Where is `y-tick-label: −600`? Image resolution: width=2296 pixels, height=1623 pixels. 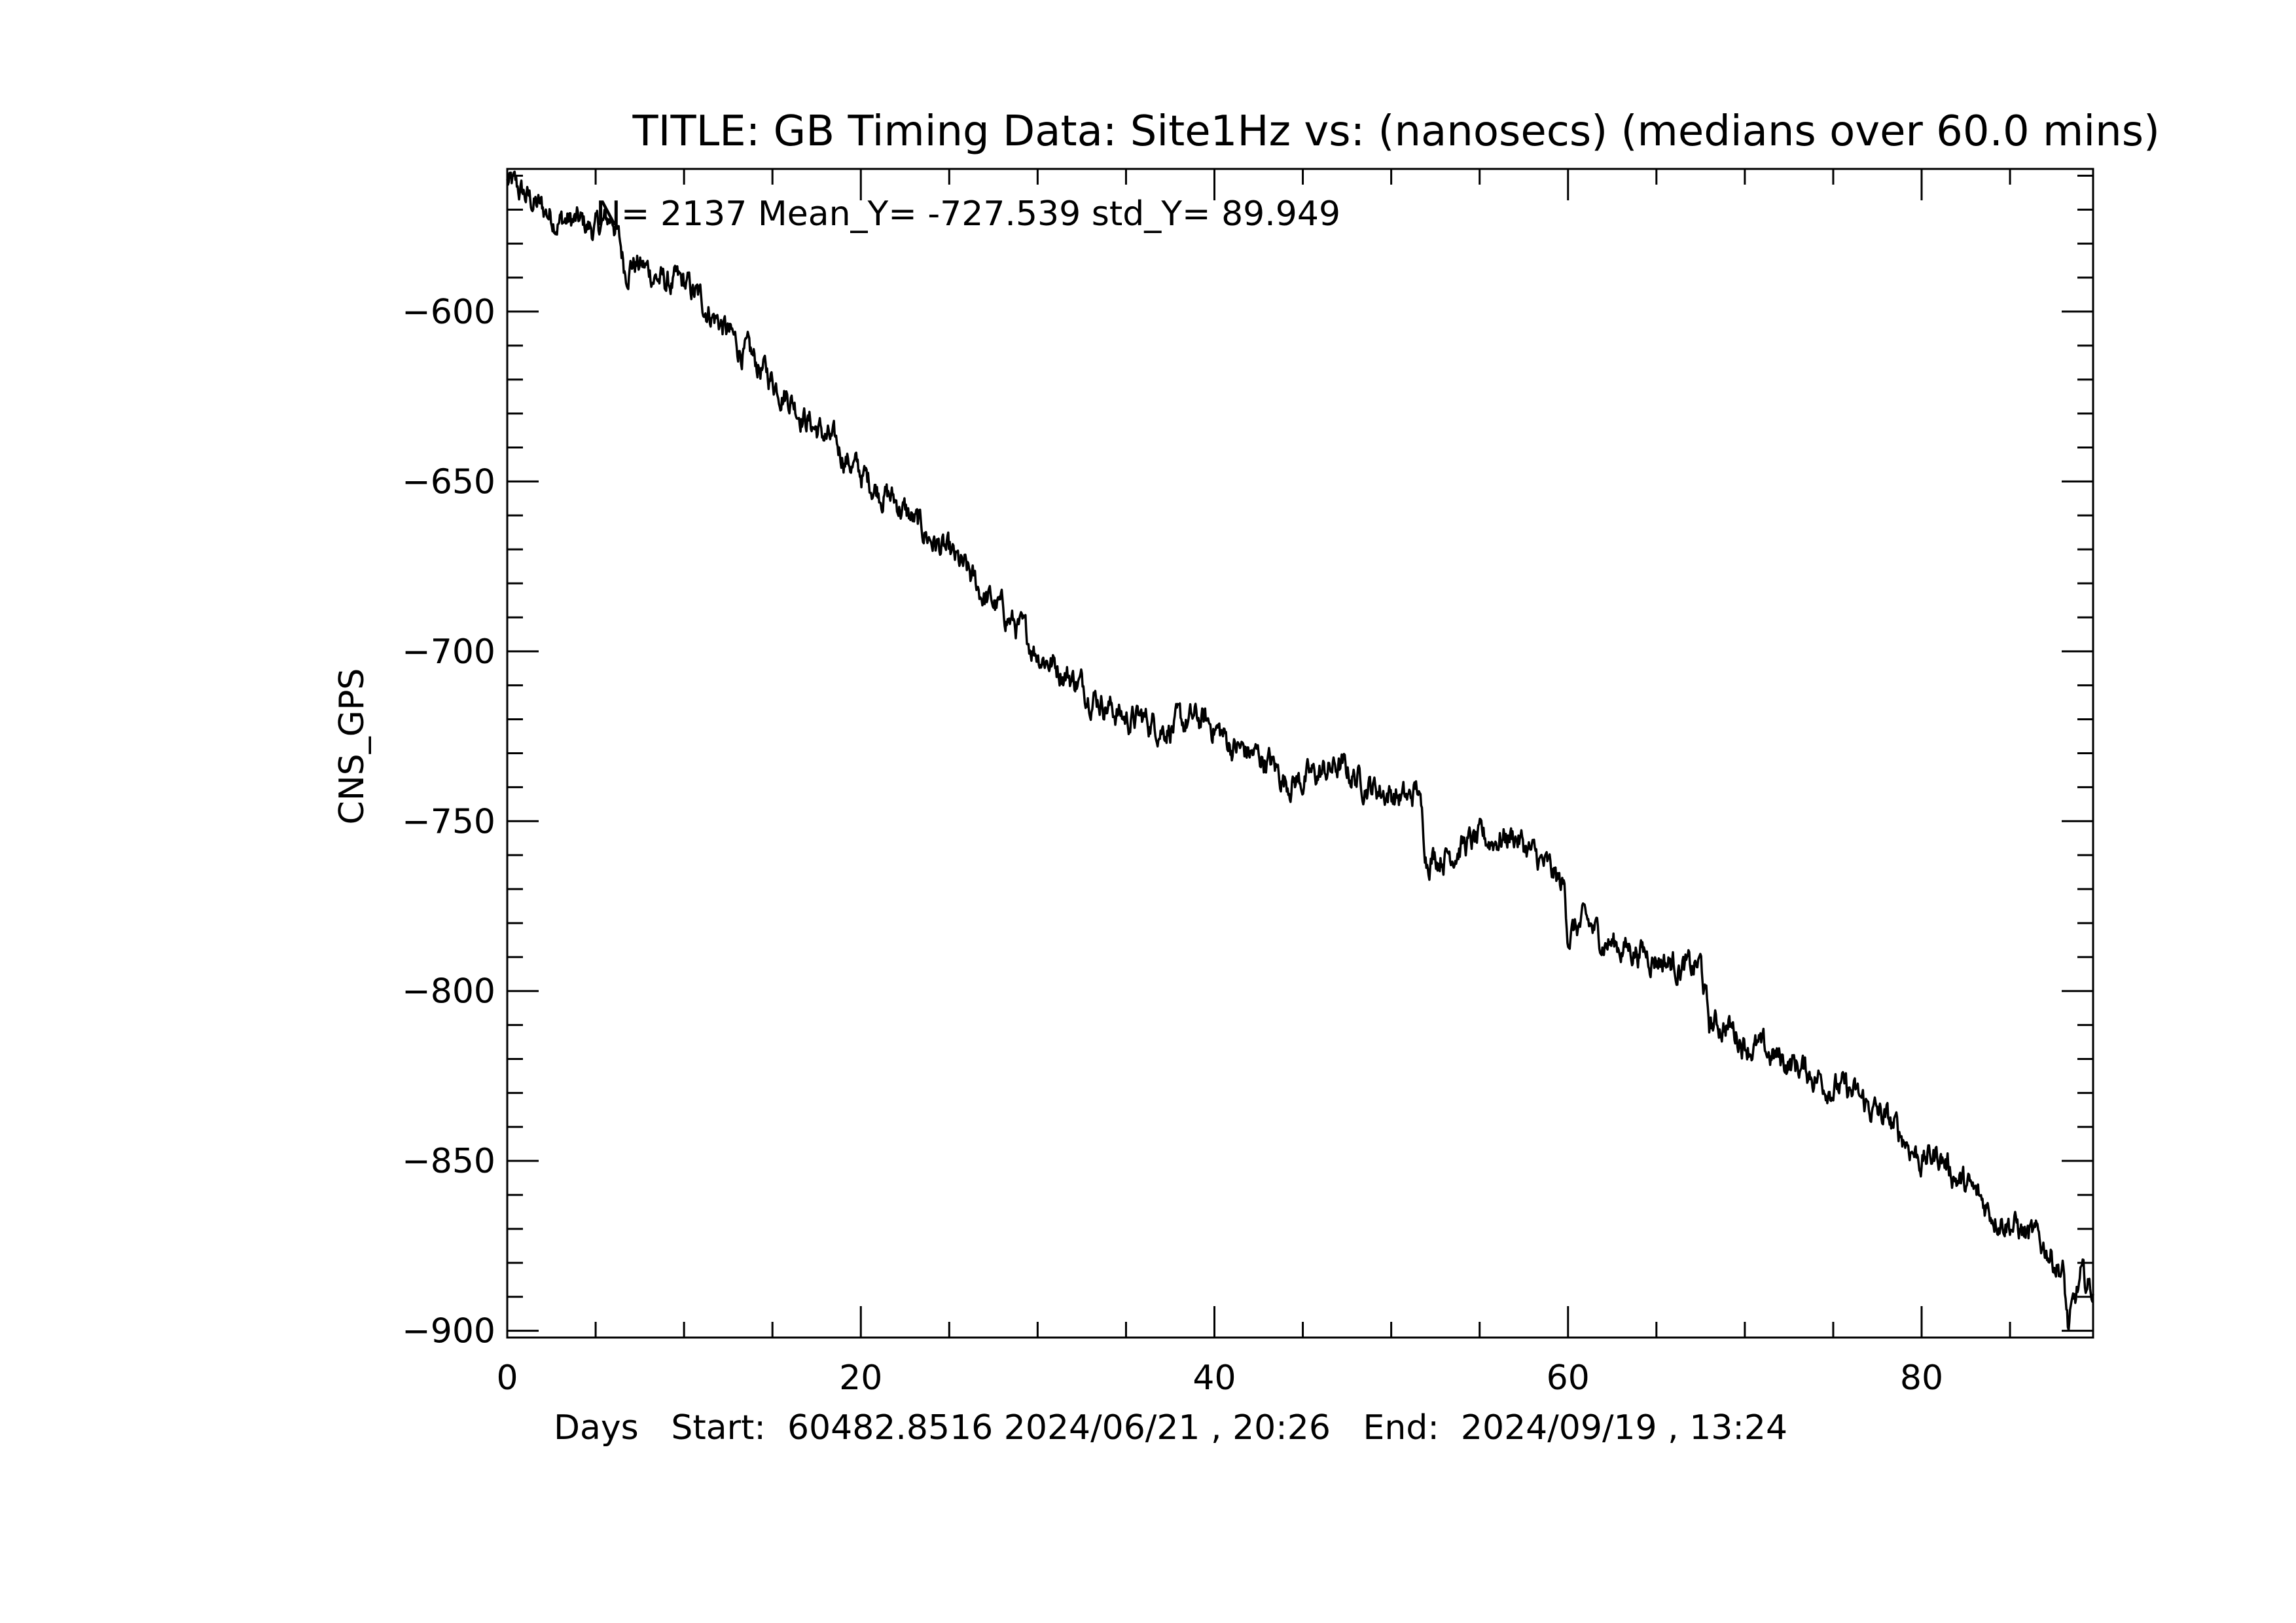 y-tick-label: −600 is located at coordinates (448, 312).